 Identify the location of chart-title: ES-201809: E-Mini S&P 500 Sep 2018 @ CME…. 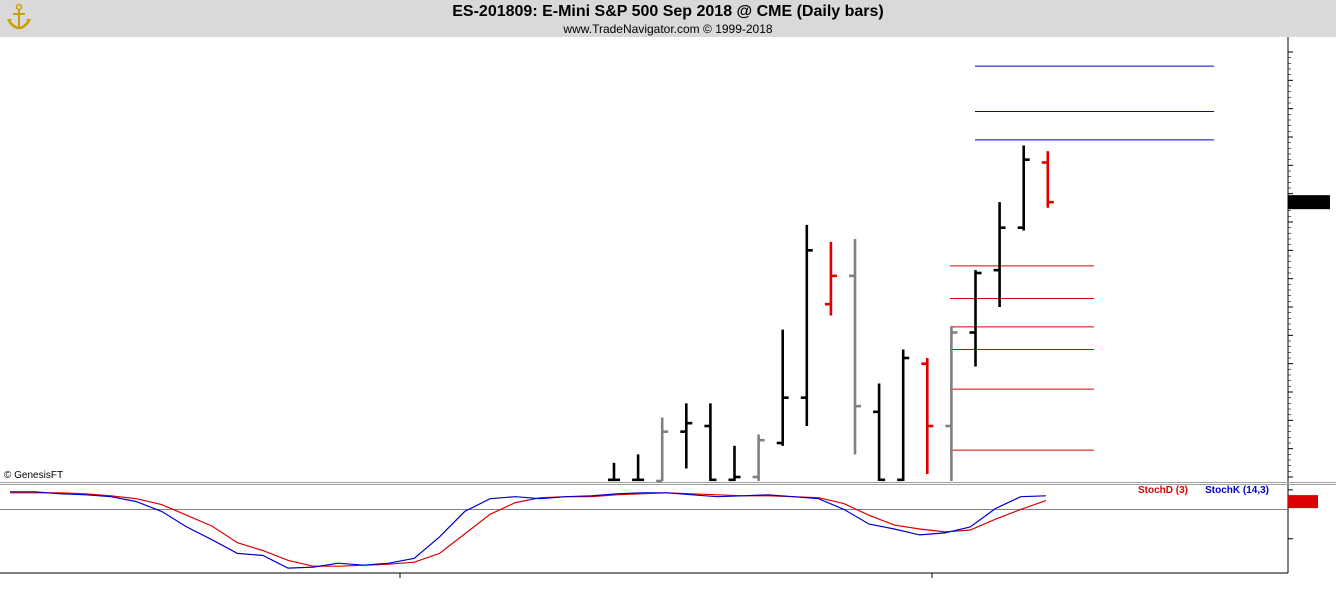
(668, 11).